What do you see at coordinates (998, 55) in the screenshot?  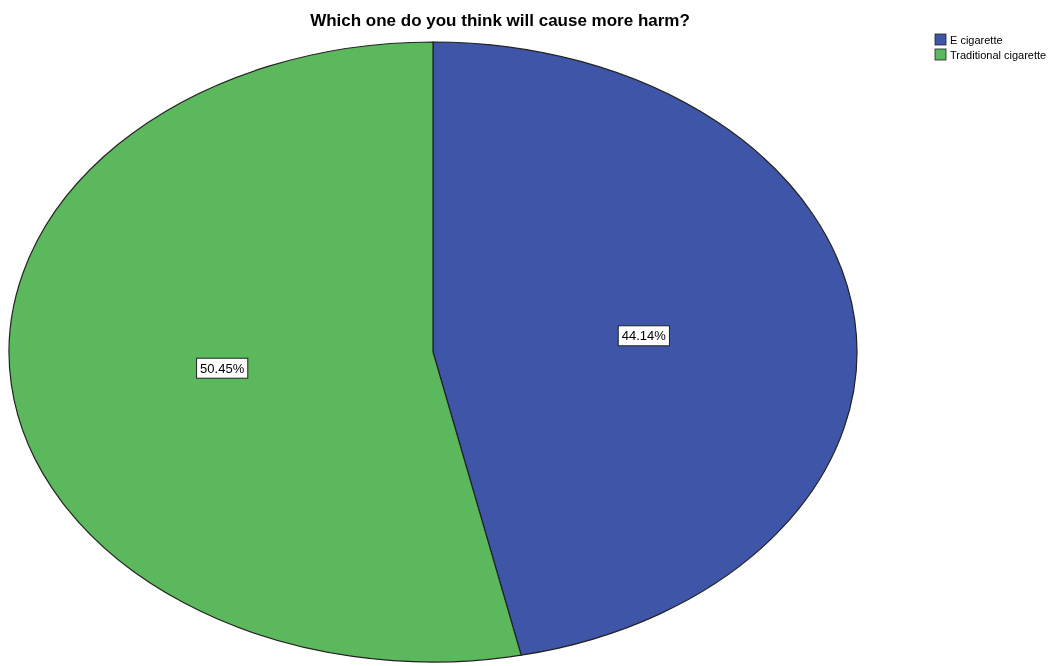 I see `legend-label: Traditional cigarette` at bounding box center [998, 55].